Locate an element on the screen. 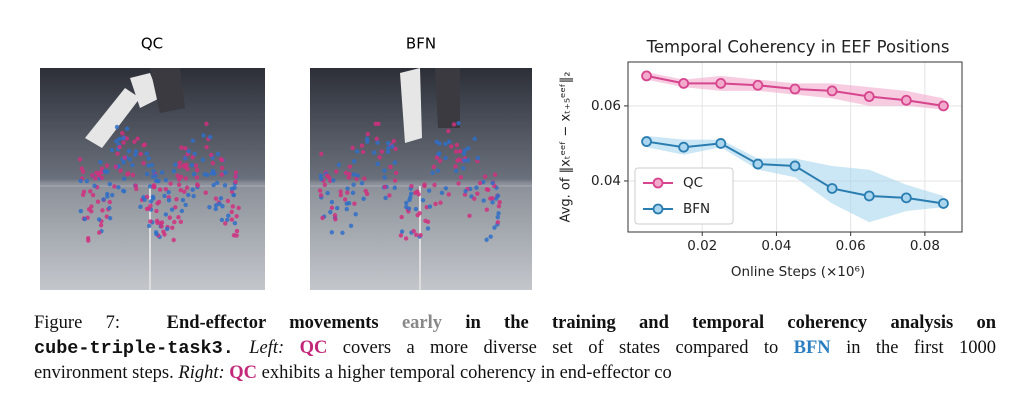 The width and height of the screenshot is (1024, 416). x-axis-label: Online Steps (×10⁶) is located at coordinates (798, 272).